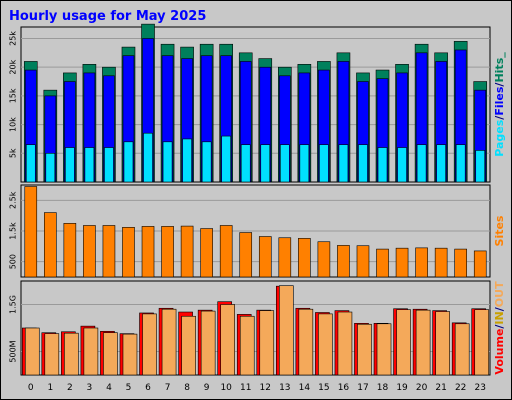 This screenshot has height=400, width=512. Describe the element at coordinates (13, 38) in the screenshot. I see `y-tick-label: 25k` at that location.